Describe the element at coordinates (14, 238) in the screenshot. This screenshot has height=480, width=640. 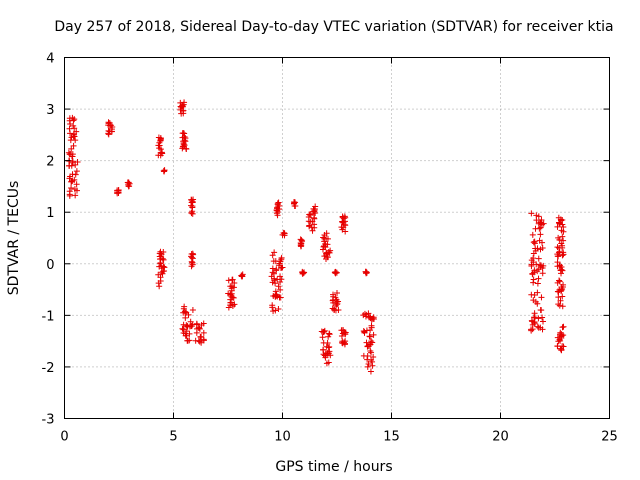
I see `y-axis-label: SDTVAR / TECUs` at that location.